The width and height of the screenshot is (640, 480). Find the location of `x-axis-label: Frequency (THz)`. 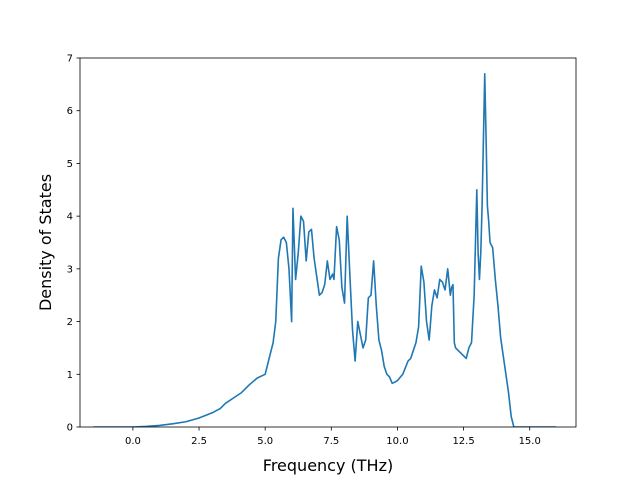

x-axis-label: Frequency (THz) is located at coordinates (328, 465).